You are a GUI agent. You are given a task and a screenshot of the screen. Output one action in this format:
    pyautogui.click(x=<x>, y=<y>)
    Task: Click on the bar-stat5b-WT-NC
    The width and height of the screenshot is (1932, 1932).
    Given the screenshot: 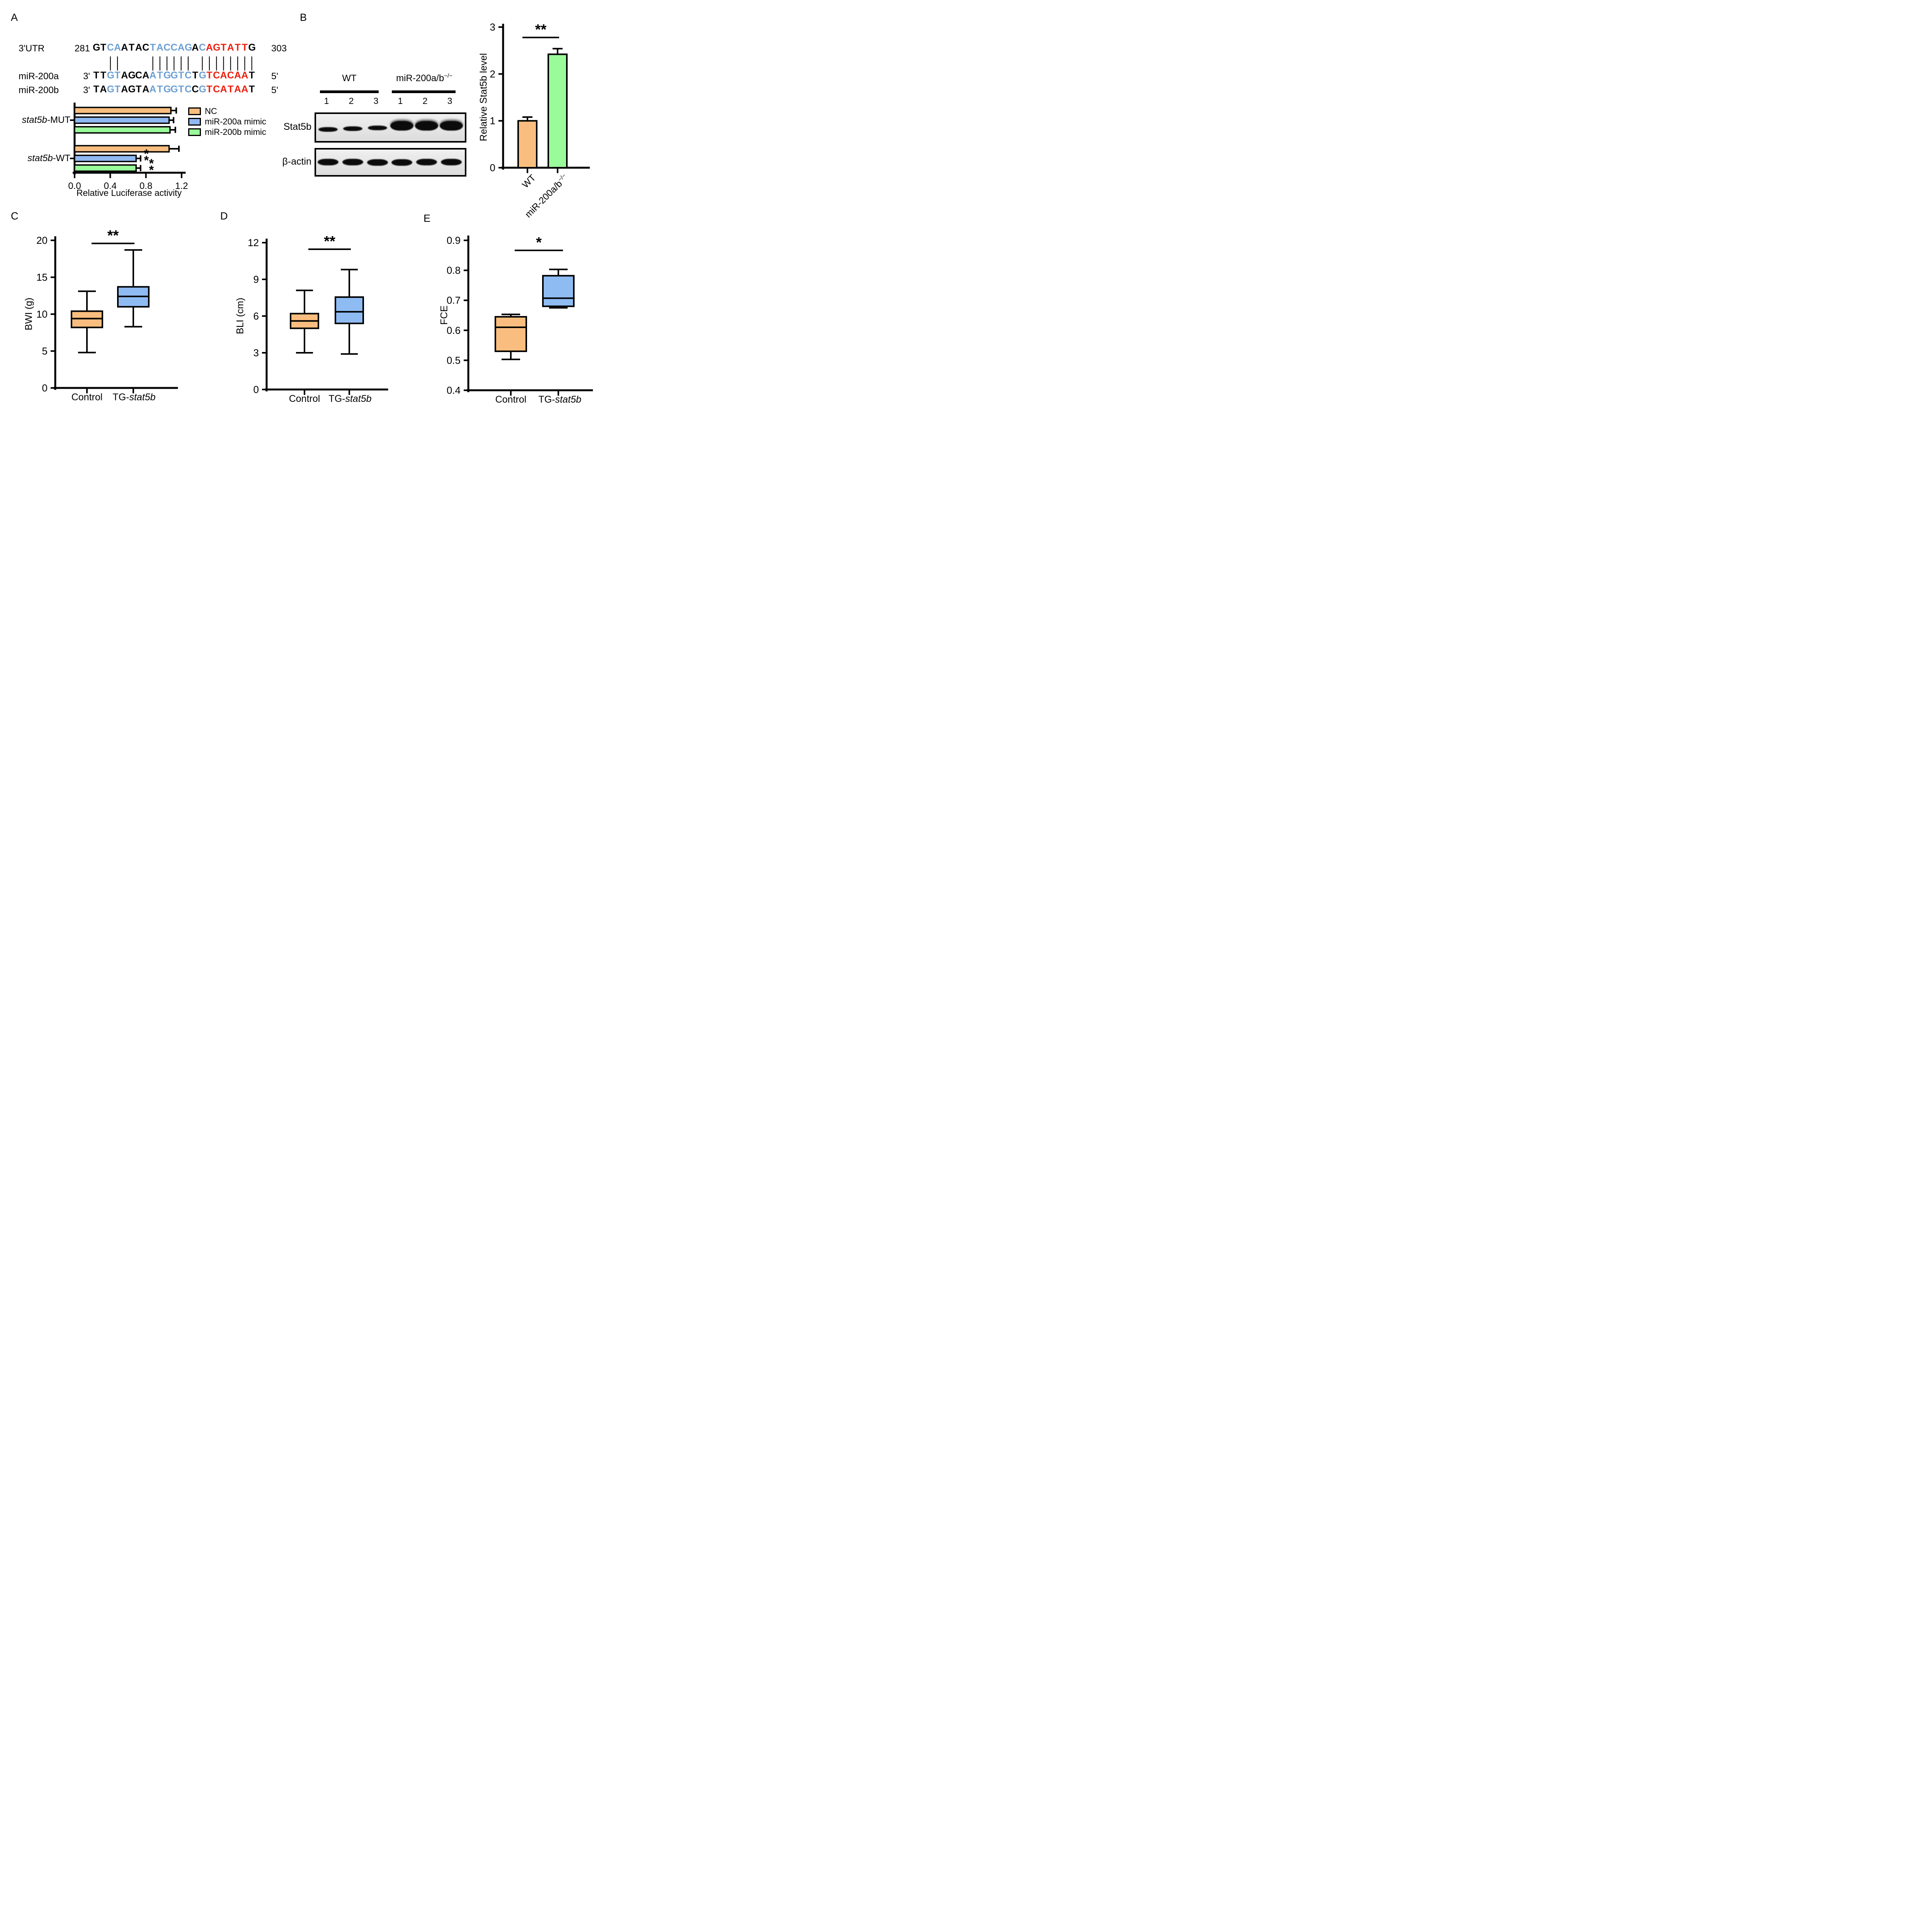 What is the action you would take?
    pyautogui.click(x=122, y=149)
    